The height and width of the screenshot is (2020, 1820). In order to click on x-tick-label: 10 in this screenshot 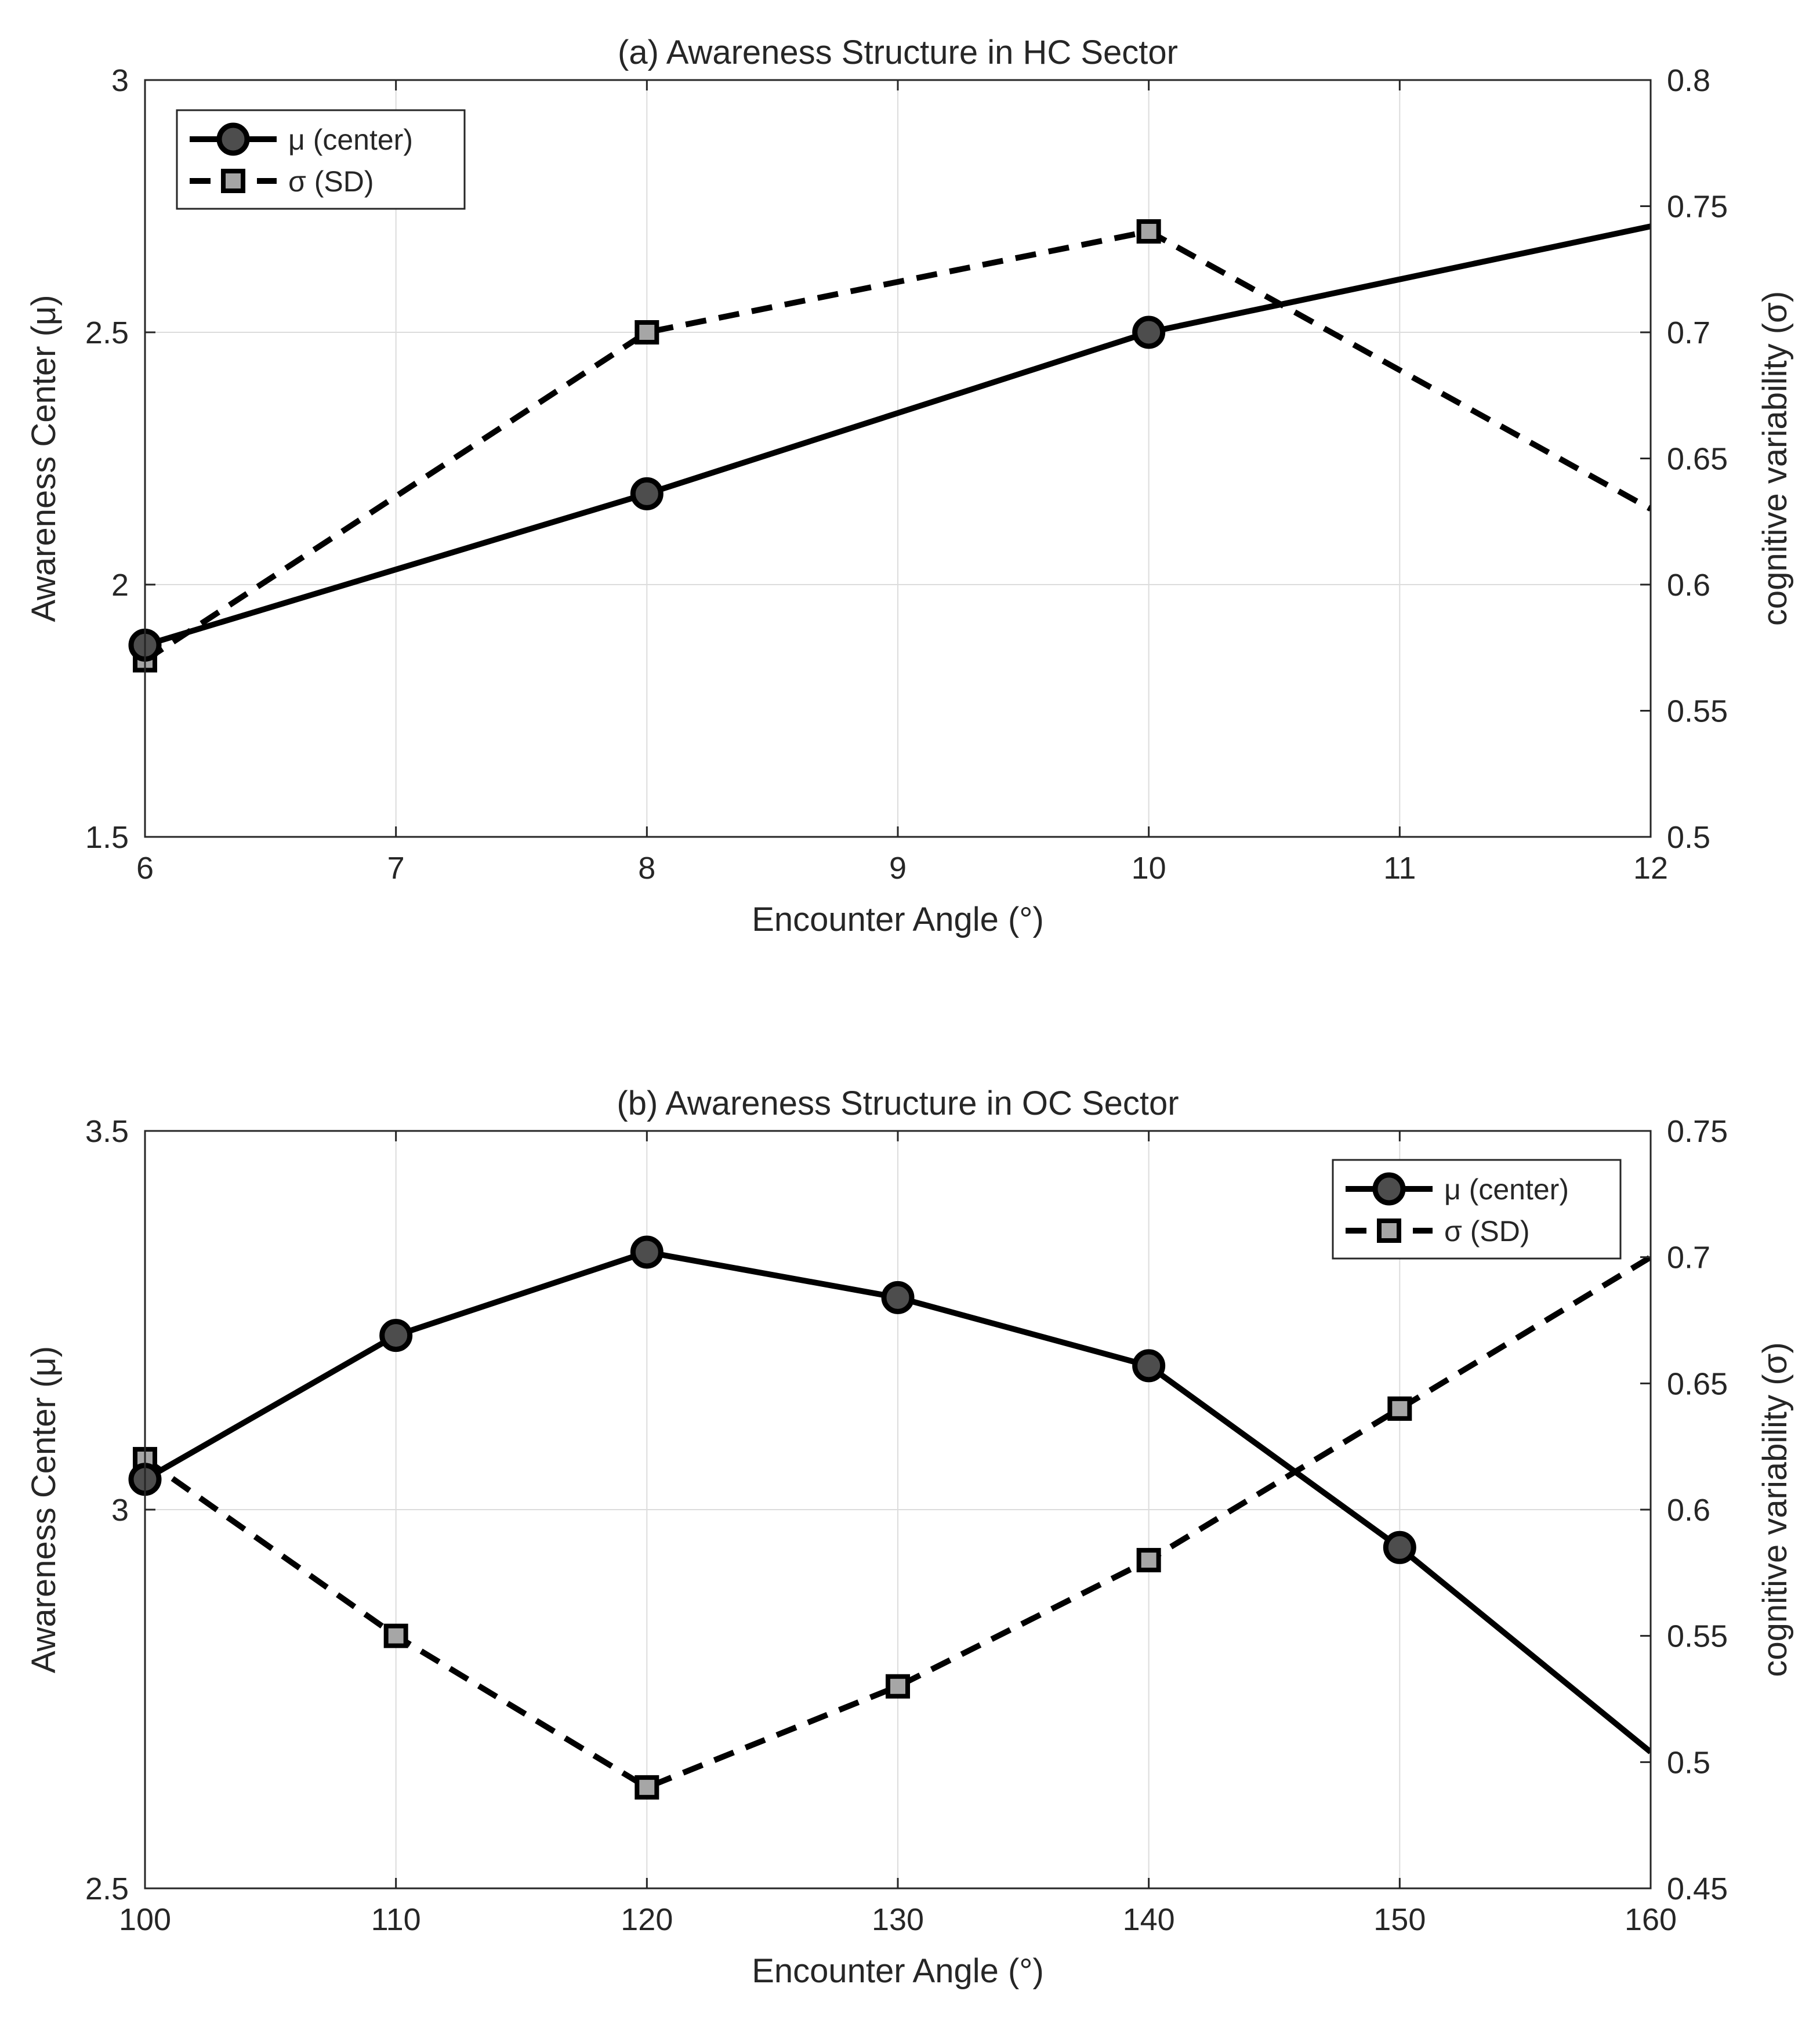, I will do `click(1149, 868)`.